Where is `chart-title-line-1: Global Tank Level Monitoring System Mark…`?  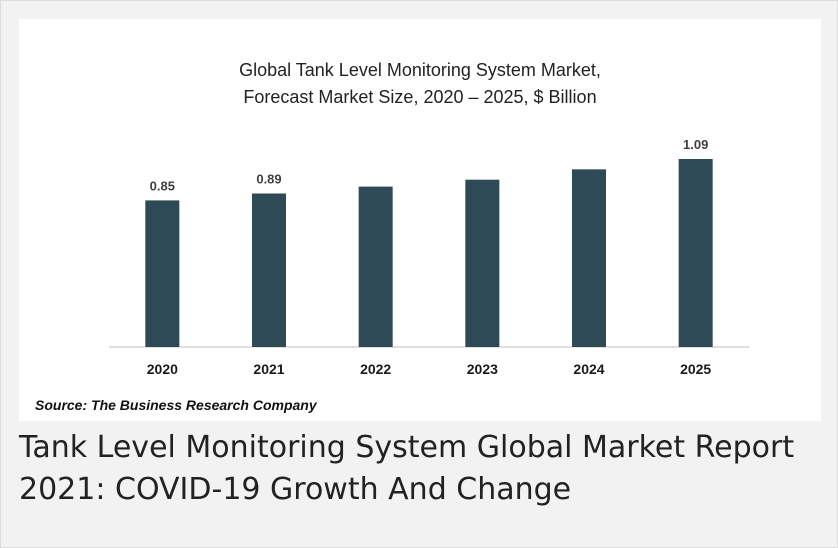
chart-title-line-1: Global Tank Level Monitoring System Mark… is located at coordinates (420, 70).